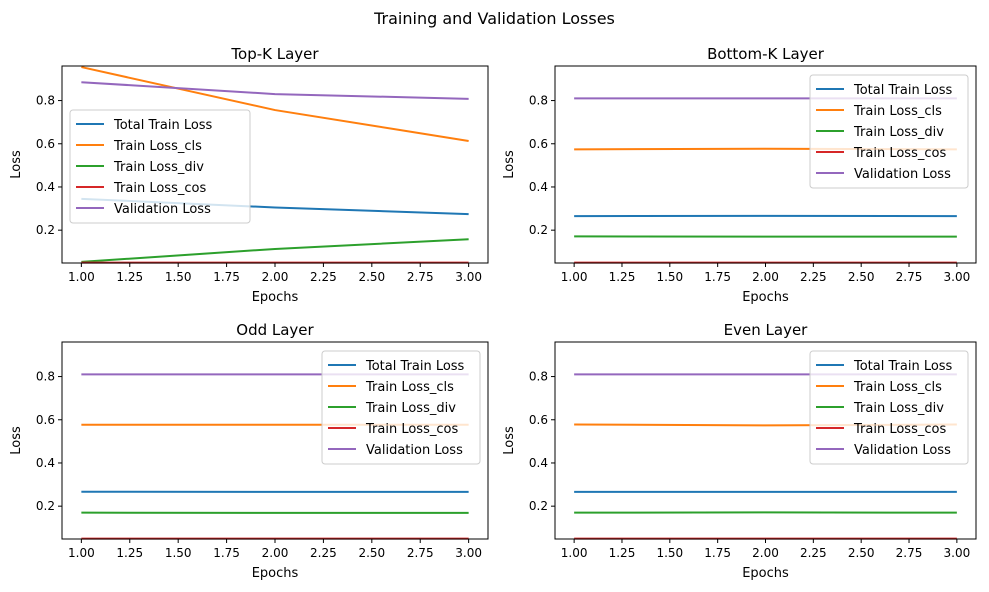 The width and height of the screenshot is (989, 592). I want to click on series-line-train-loss-div, so click(275, 250).